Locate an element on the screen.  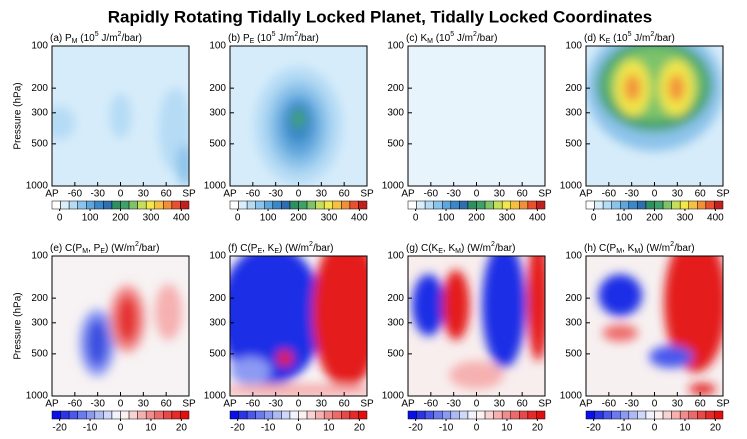
x-tick-label: -30 is located at coordinates (275, 194).